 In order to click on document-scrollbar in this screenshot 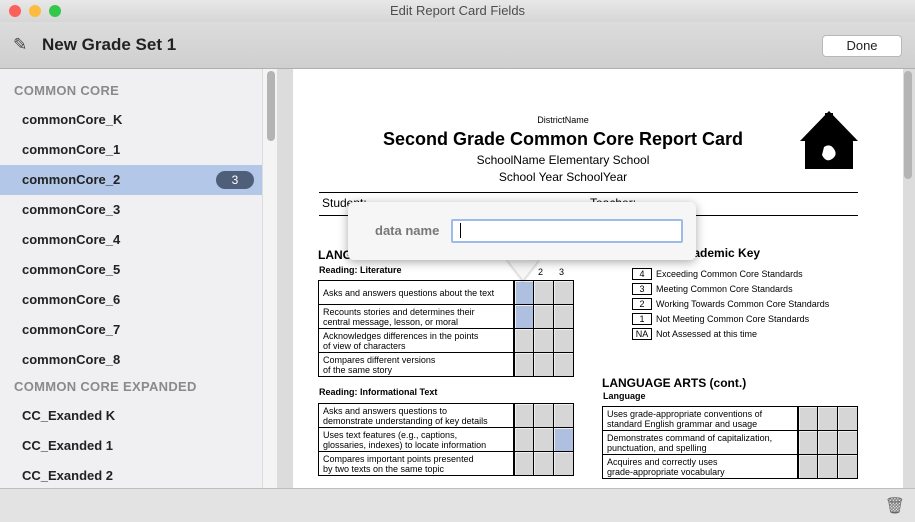, I will do `click(907, 278)`.